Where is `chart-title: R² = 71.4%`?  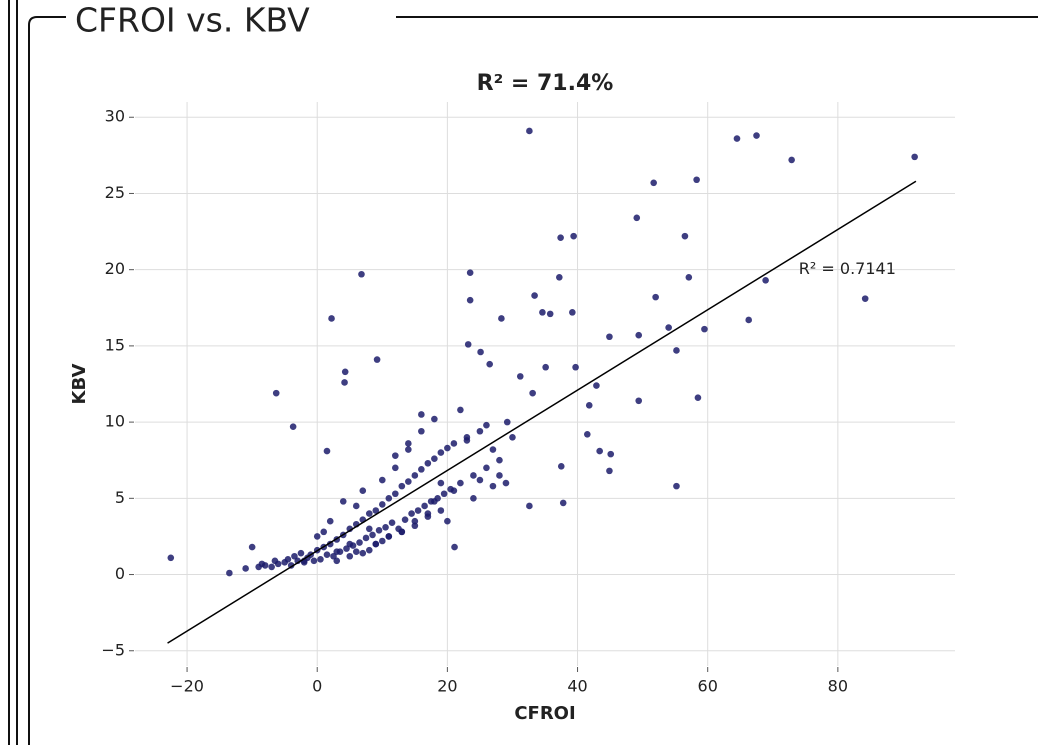
chart-title: R² = 71.4% is located at coordinates (545, 83).